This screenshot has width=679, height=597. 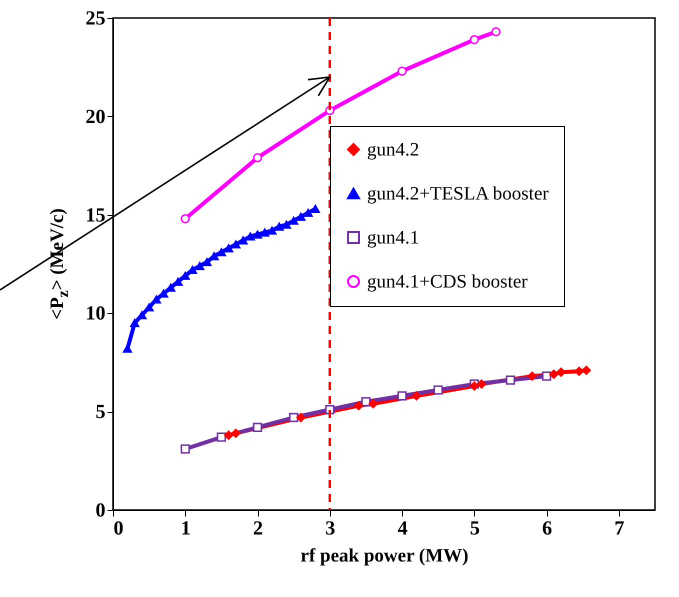 What do you see at coordinates (393, 150) in the screenshot?
I see `legend-label: gun4.2` at bounding box center [393, 150].